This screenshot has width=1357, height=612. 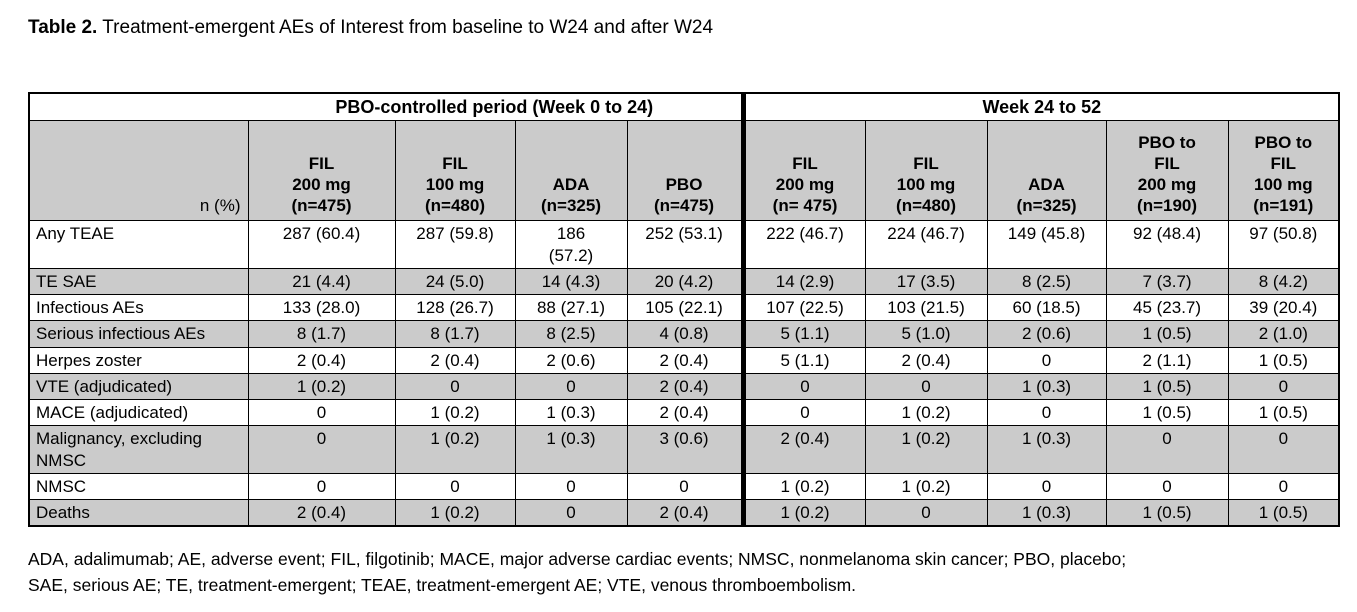 What do you see at coordinates (1046, 171) in the screenshot?
I see `column-header-ada-p2: ADA (n=325)` at bounding box center [1046, 171].